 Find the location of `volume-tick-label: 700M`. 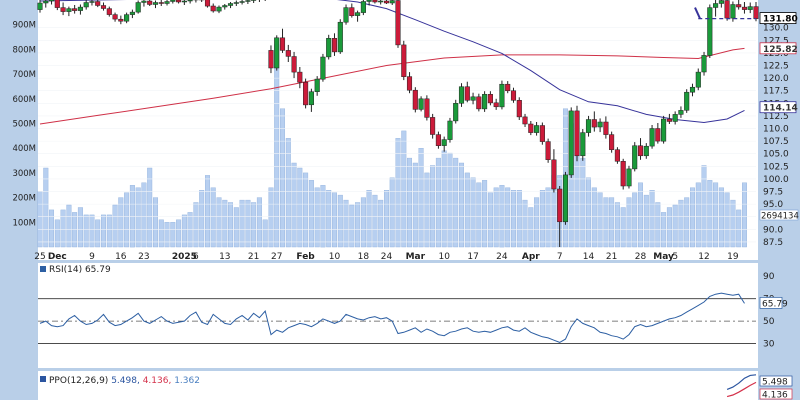

volume-tick-label: 700M is located at coordinates (24, 75).